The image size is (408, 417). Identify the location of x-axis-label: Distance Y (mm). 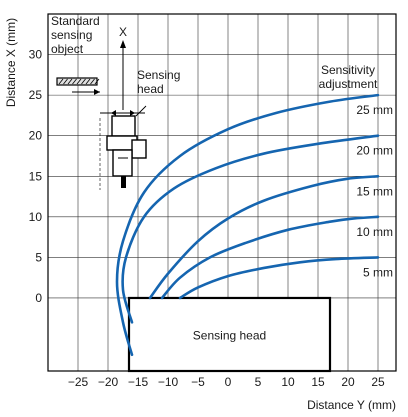
(351, 405).